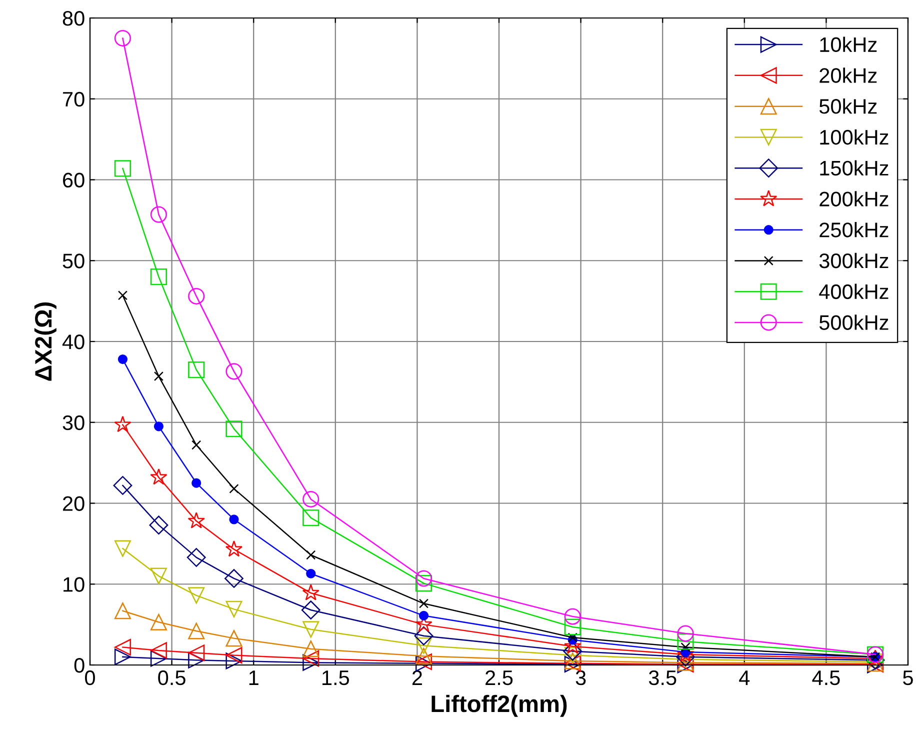 The height and width of the screenshot is (742, 919). Describe the element at coordinates (744, 677) in the screenshot. I see `x-tick-label: 4` at that location.